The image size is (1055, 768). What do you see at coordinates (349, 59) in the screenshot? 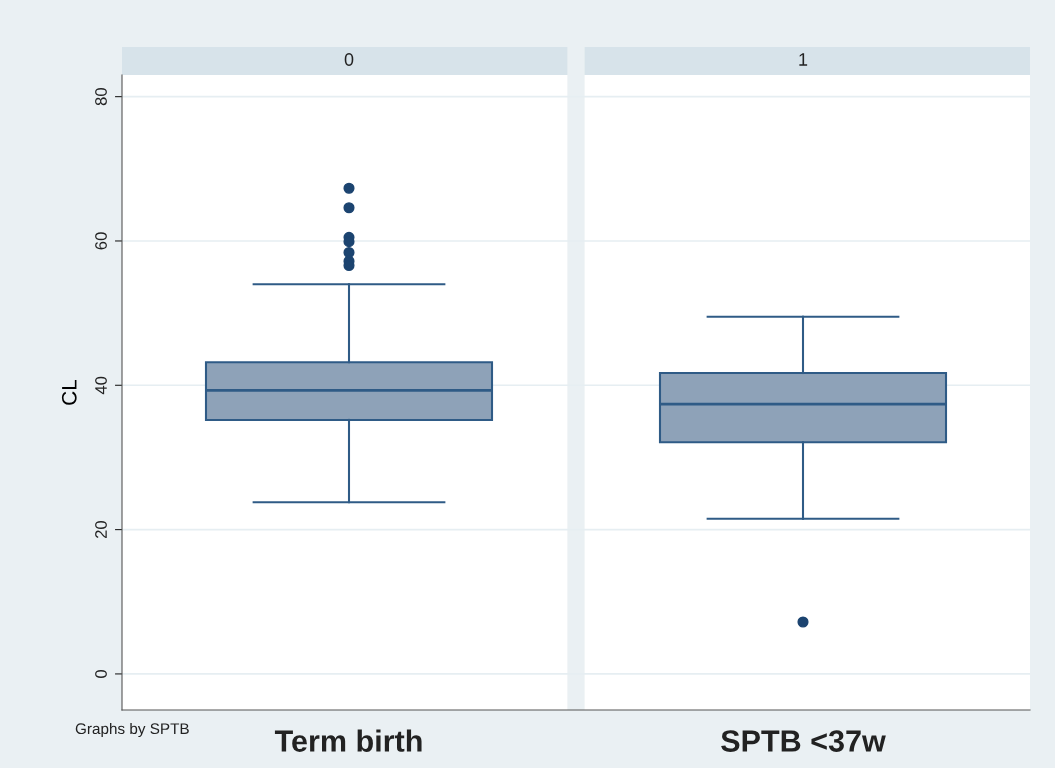
I see `text: 0` at bounding box center [349, 59].